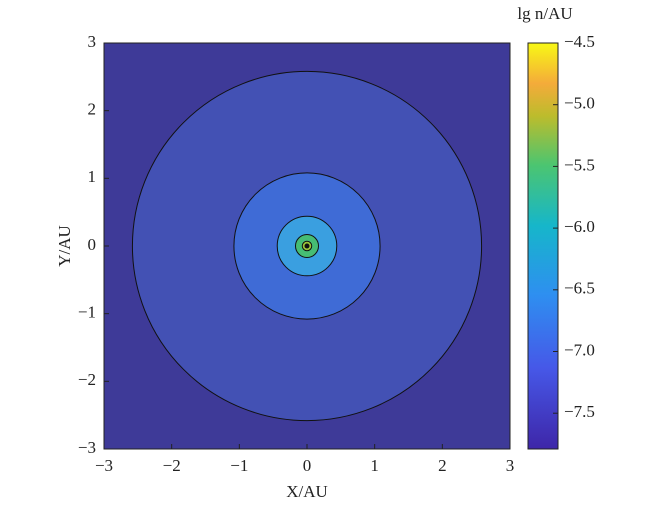  I want to click on x-tick-label: 3, so click(510, 465).